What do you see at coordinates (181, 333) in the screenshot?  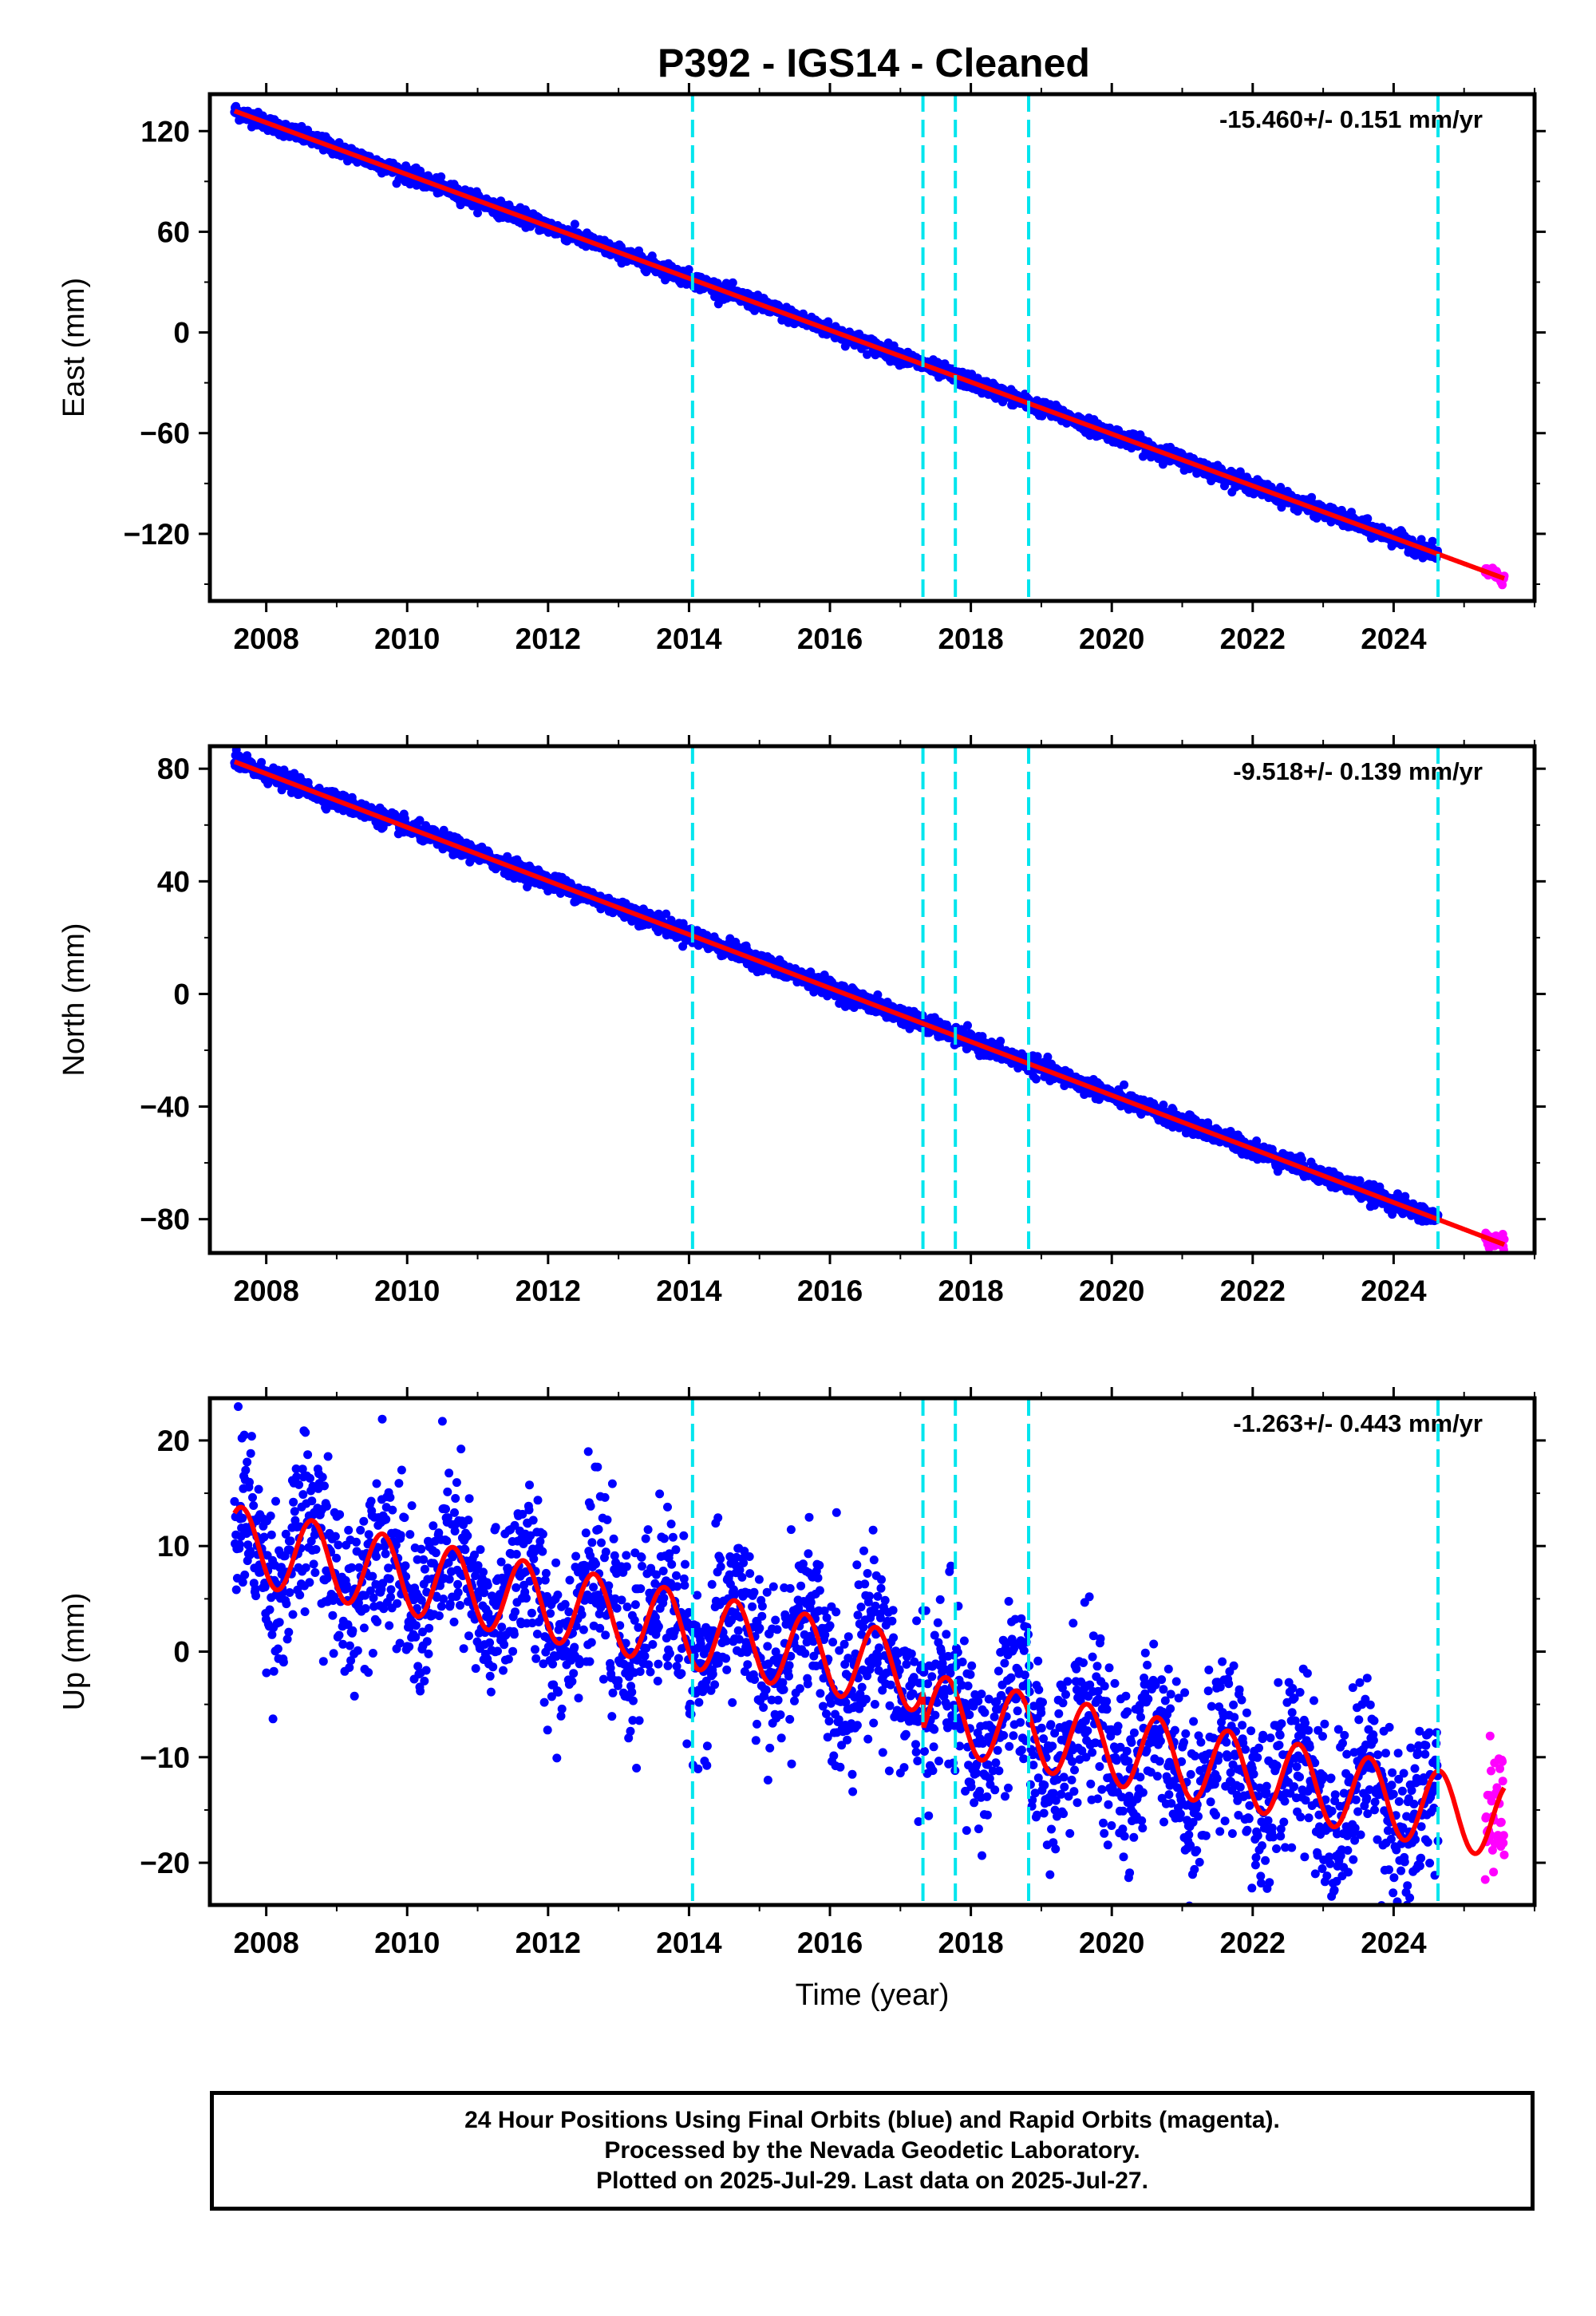 I see `y-tick-label: 0` at bounding box center [181, 333].